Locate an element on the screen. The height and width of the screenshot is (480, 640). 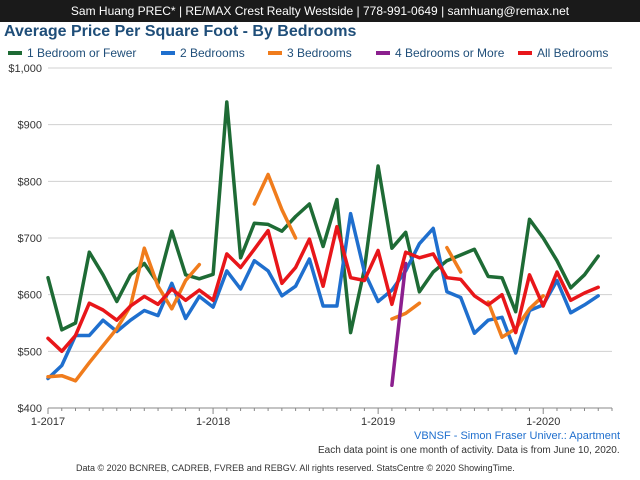
x-tick-label: 1-2019 is located at coordinates (378, 422).